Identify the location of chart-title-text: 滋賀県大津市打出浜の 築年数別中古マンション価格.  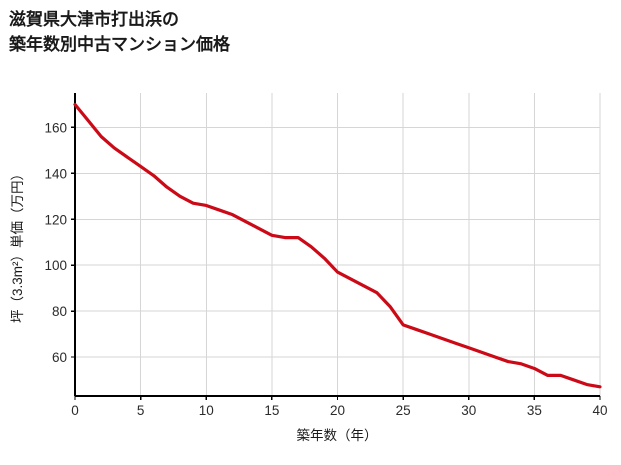
(119, 32).